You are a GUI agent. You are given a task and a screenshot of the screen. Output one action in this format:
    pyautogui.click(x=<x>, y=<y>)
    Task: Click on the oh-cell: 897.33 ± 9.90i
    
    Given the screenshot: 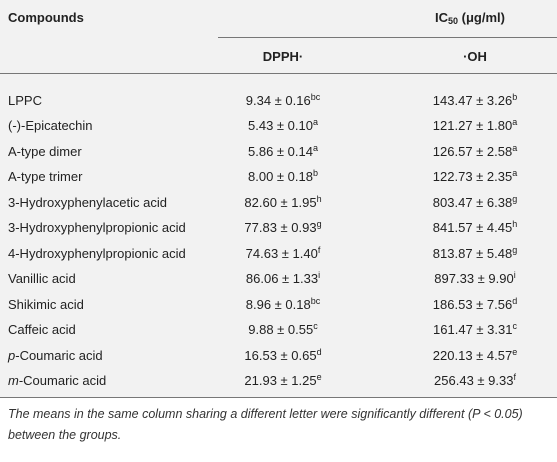 What is the action you would take?
    pyautogui.click(x=474, y=279)
    